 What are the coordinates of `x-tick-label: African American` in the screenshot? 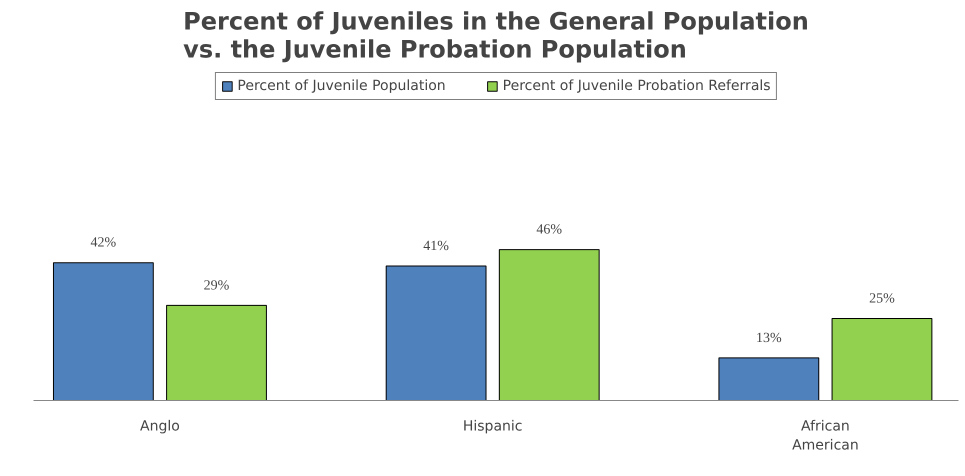 It's located at (825, 436).